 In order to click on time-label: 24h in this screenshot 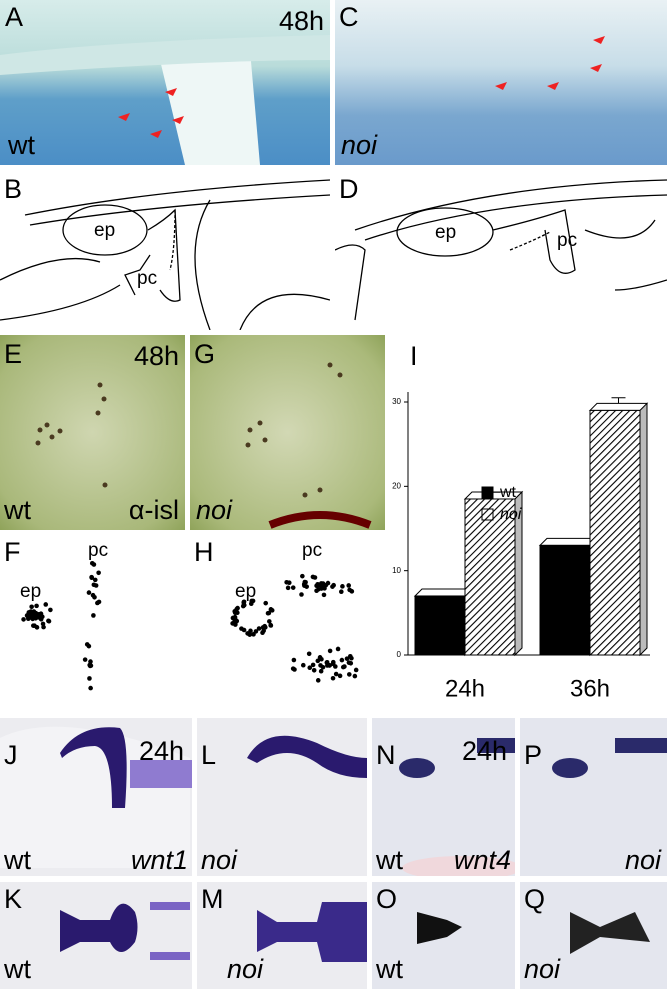, I will do `click(161, 751)`.